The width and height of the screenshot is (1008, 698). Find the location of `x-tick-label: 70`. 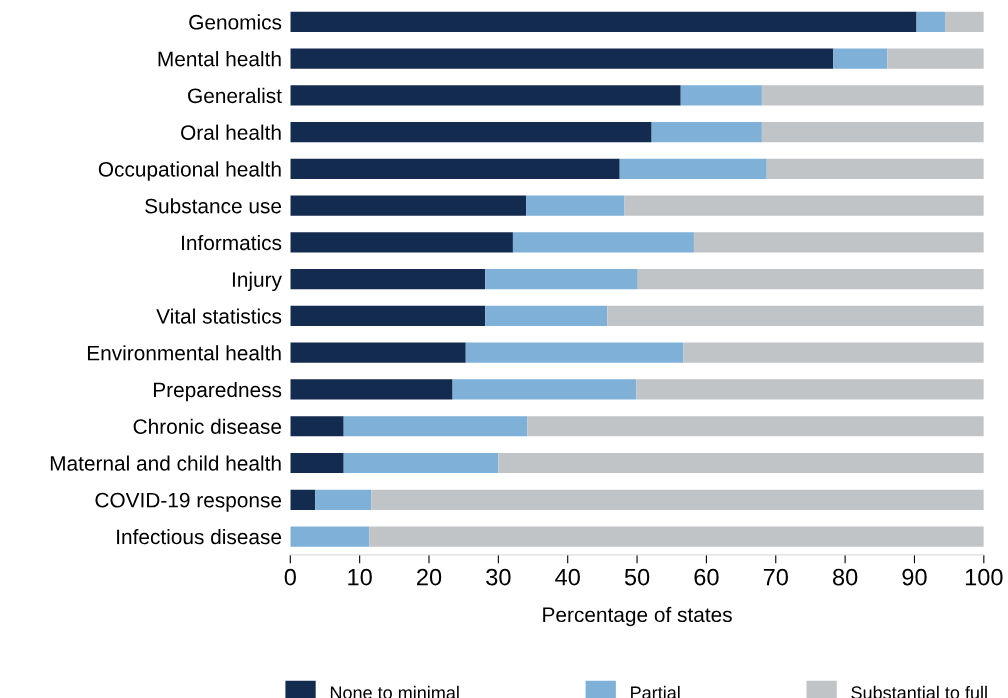

x-tick-label: 70 is located at coordinates (775, 577).